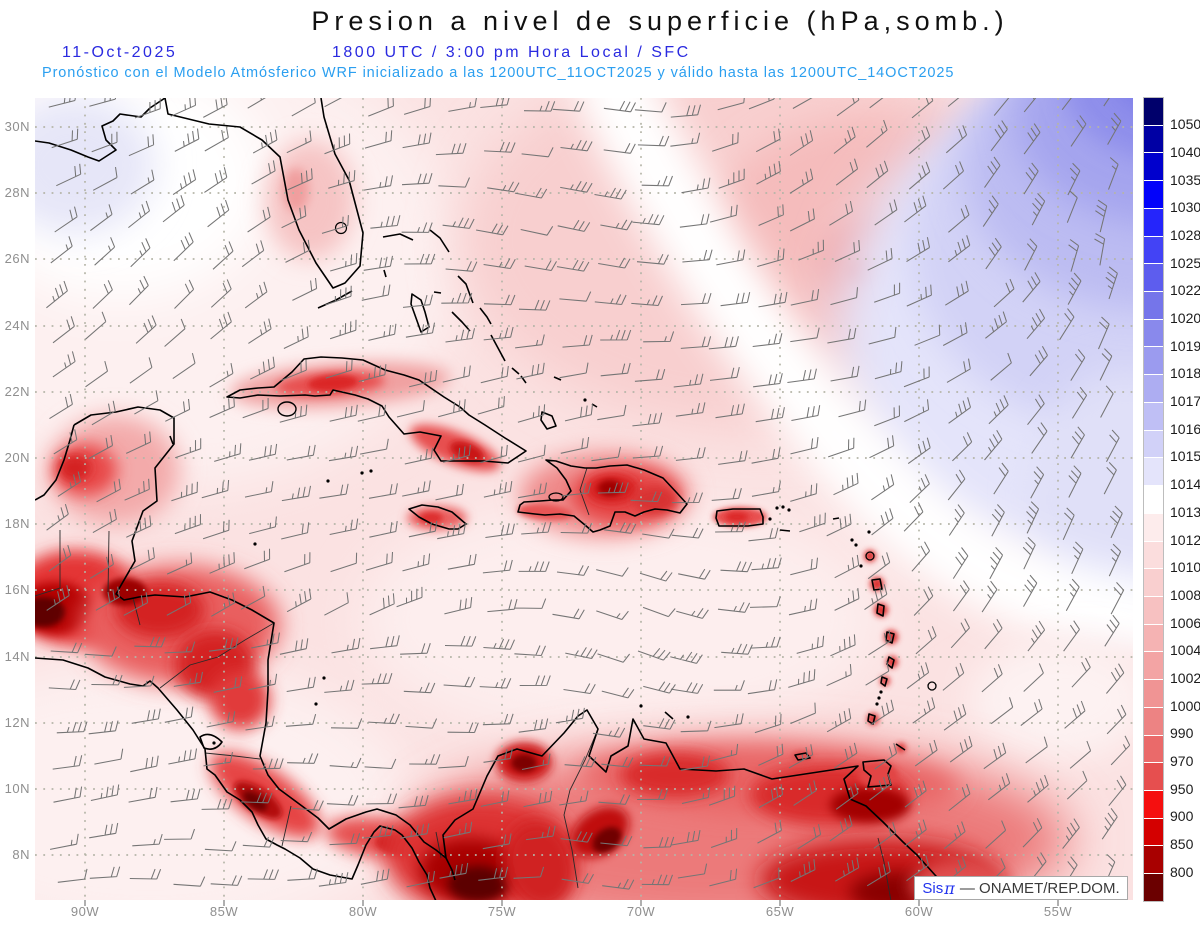 Image resolution: width=1200 pixels, height=927 pixels. I want to click on lat-tick-label: 10N, so click(17, 788).